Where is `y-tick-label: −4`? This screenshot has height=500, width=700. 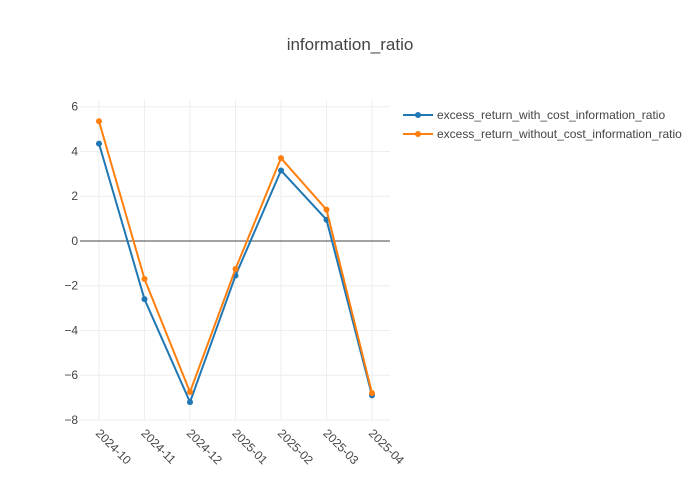 y-tick-label: −4 is located at coordinates (71, 330).